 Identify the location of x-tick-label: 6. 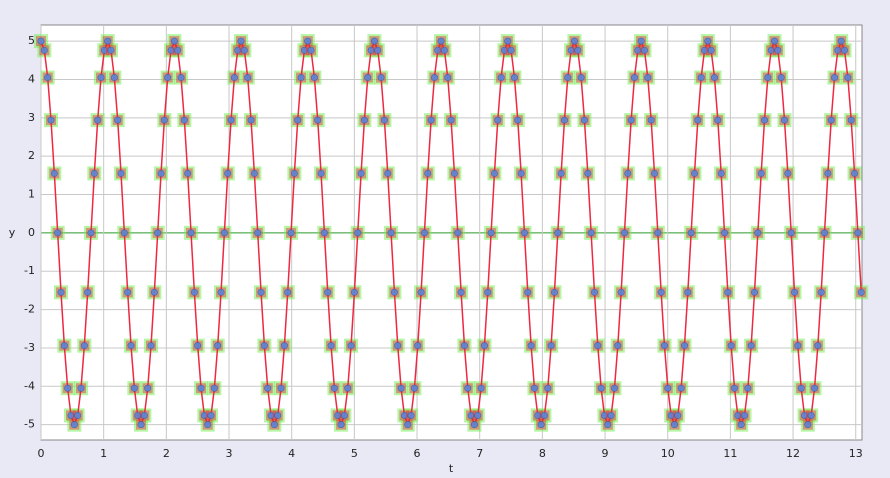
(417, 453).